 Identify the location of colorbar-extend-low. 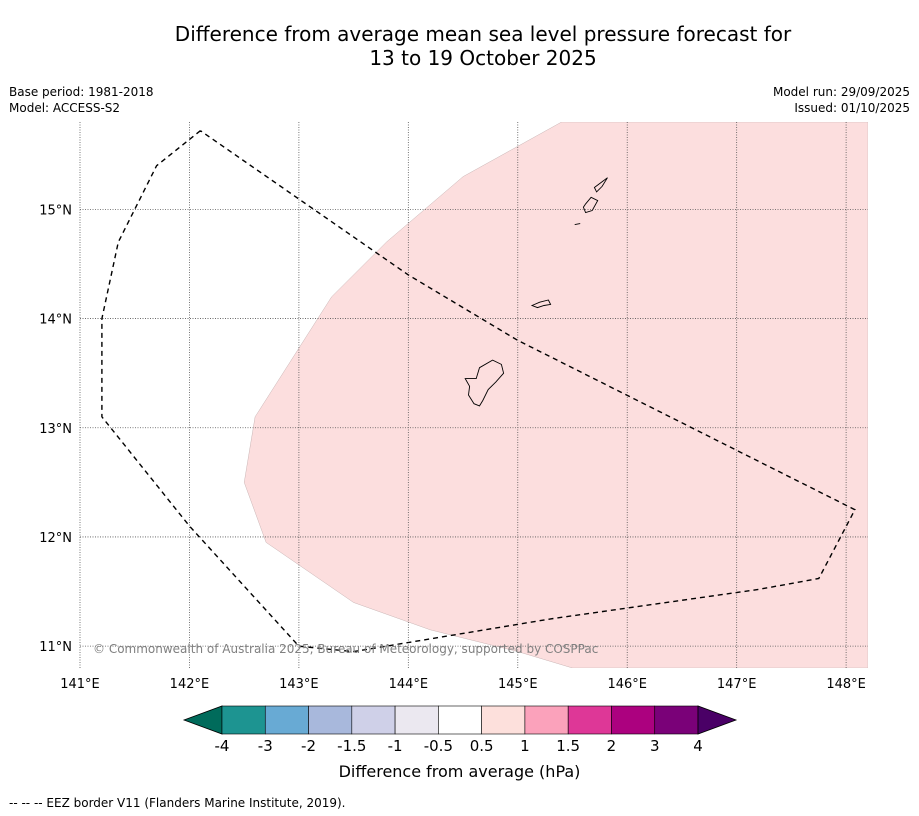
(202, 720).